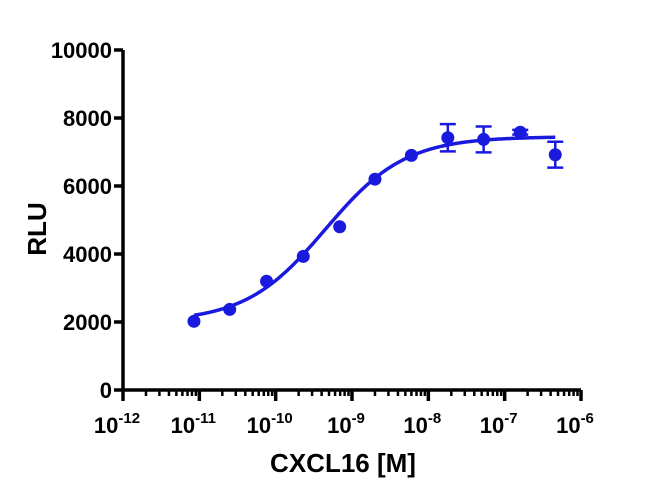 The width and height of the screenshot is (650, 502). What do you see at coordinates (422, 424) in the screenshot?
I see `x-tick-label: 10⁻⁸` at bounding box center [422, 424].